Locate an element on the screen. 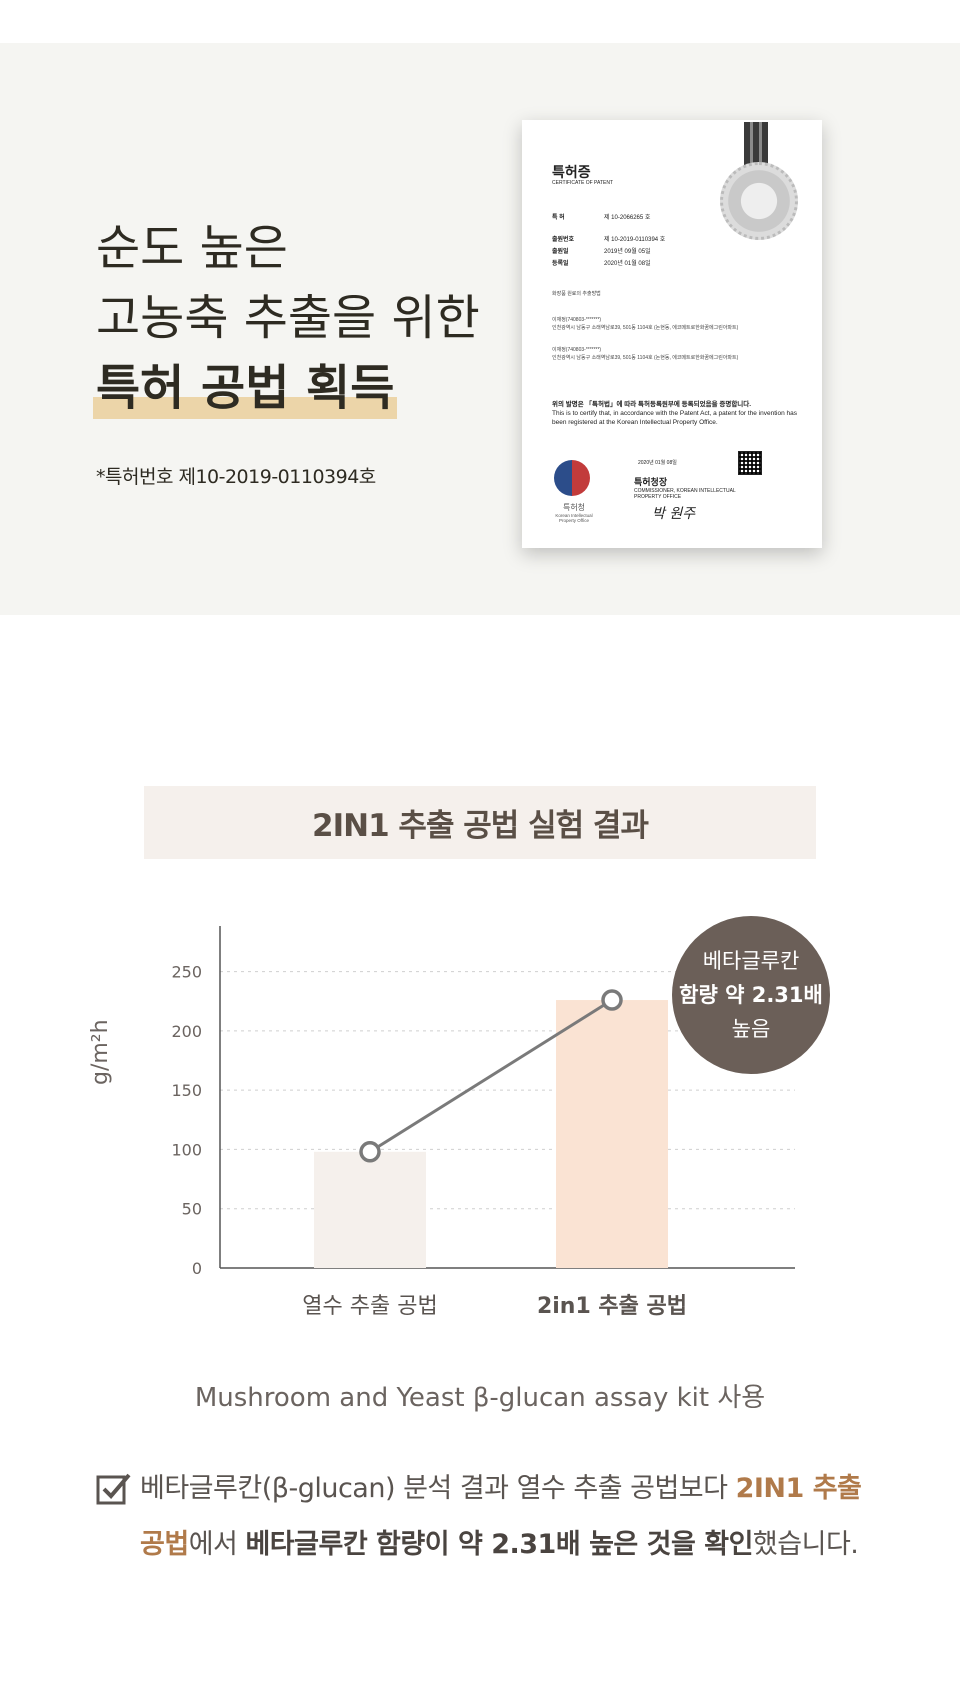 The image size is (960, 1695). conclusion-accent: 2IN1 추출 공법 is located at coordinates (501, 1516).